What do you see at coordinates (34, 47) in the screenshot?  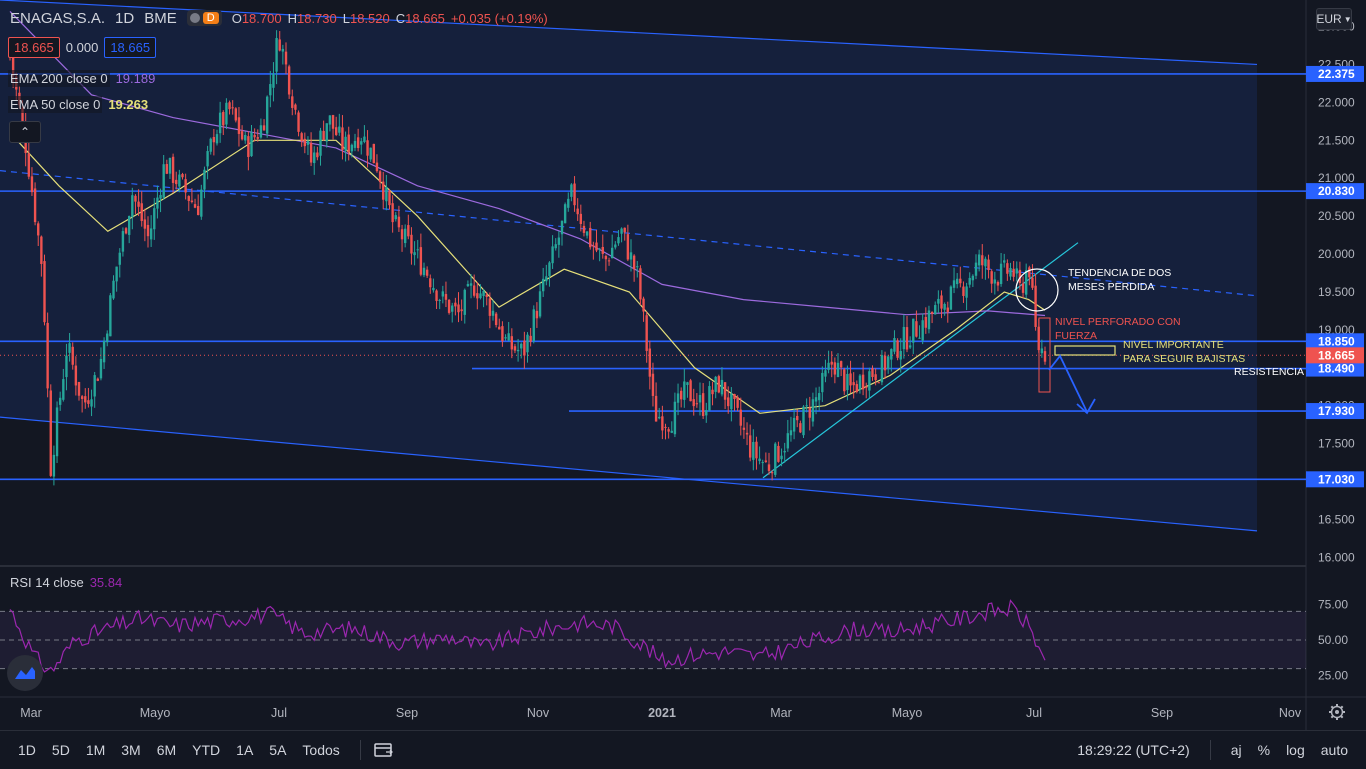 I see `sell-price-box: 18.665` at bounding box center [34, 47].